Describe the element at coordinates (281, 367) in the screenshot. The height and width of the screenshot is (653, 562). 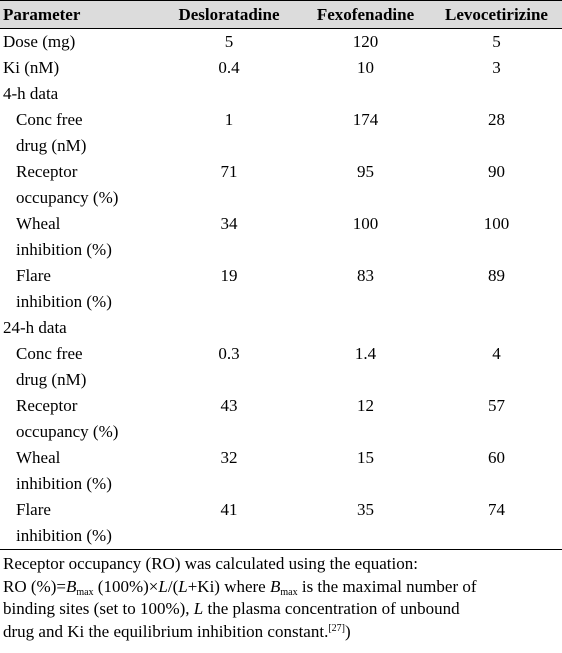
I see `table-row: Conc free drug (nM) 0.3 1.4 4` at that location.